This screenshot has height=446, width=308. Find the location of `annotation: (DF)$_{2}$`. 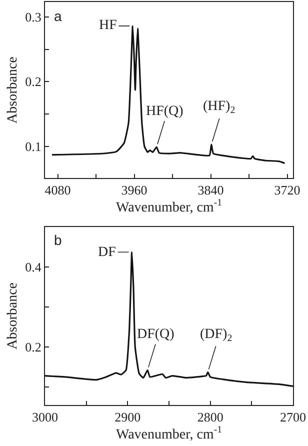

annotation: (DF)$_{2}$ is located at coordinates (216, 335).